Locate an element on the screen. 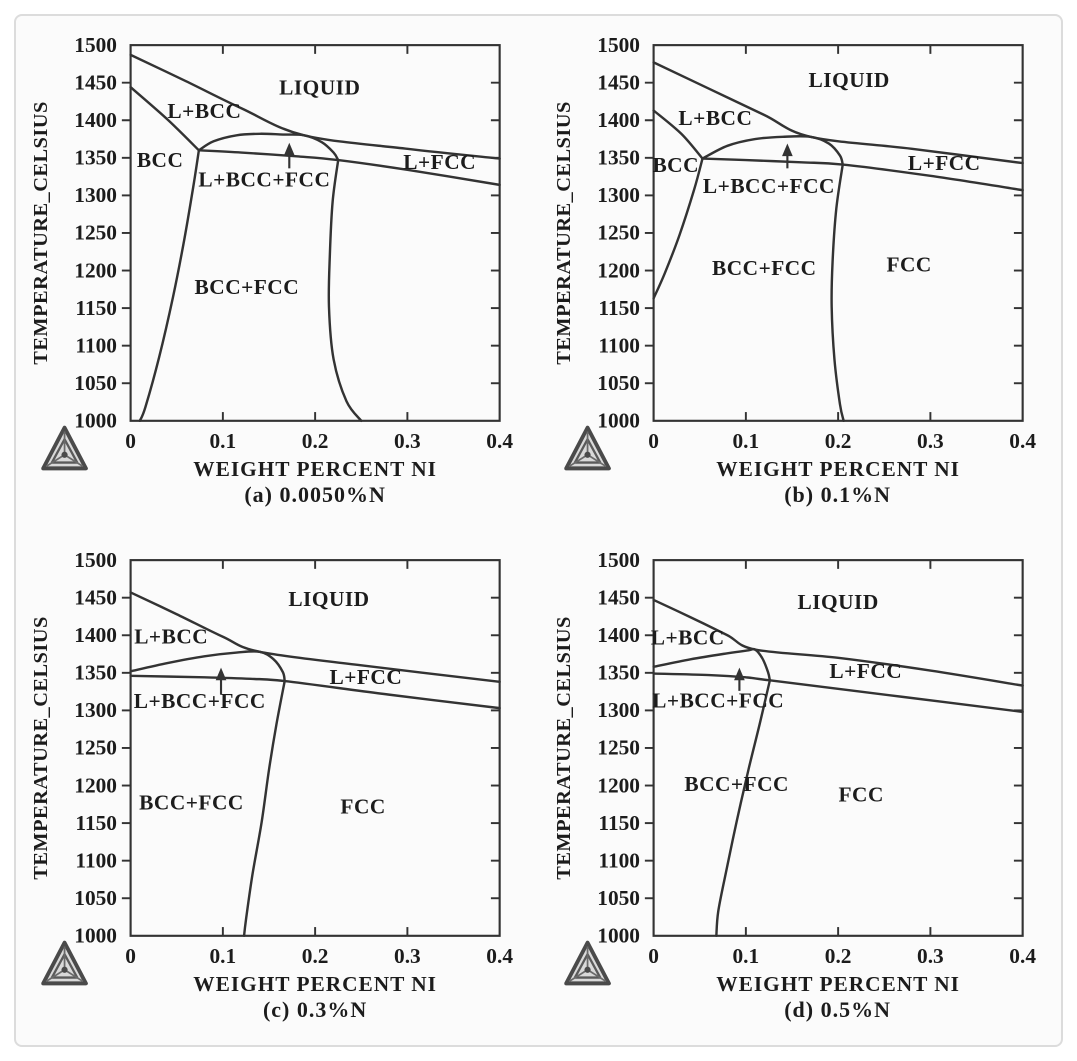  region-label: FCC is located at coordinates (362, 806).